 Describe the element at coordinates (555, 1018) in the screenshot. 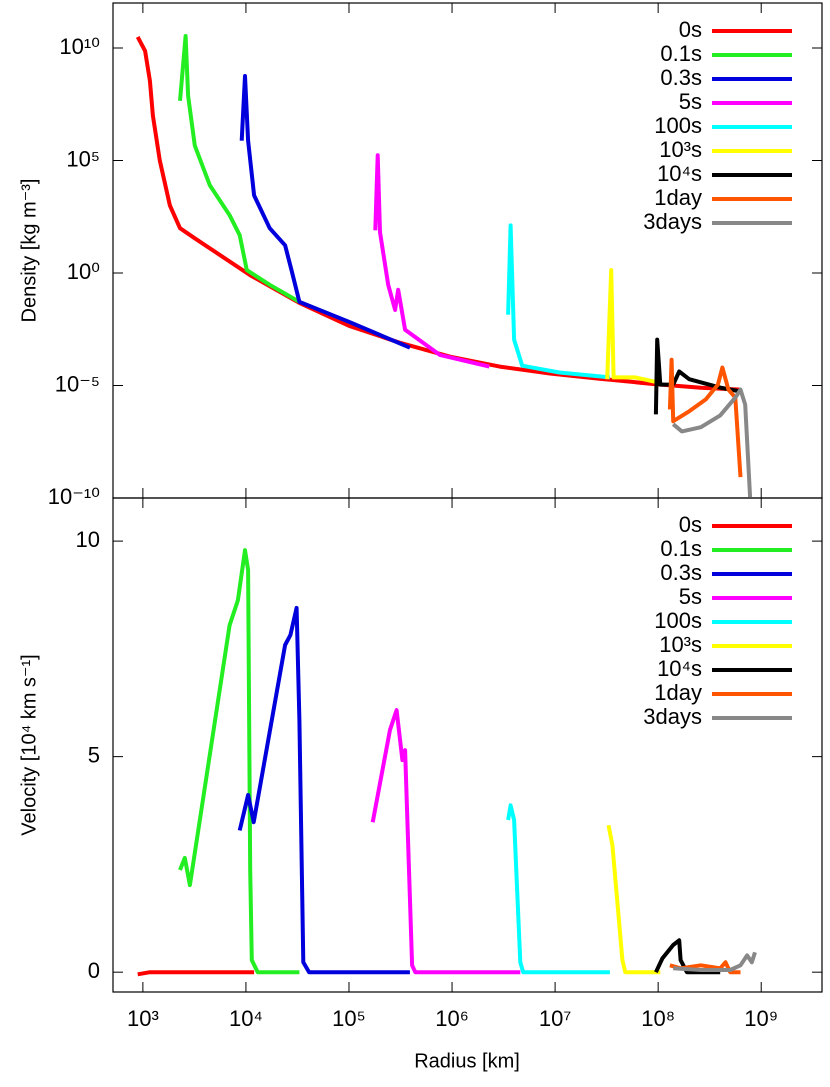

I see `x-tick-label: 10⁷` at that location.